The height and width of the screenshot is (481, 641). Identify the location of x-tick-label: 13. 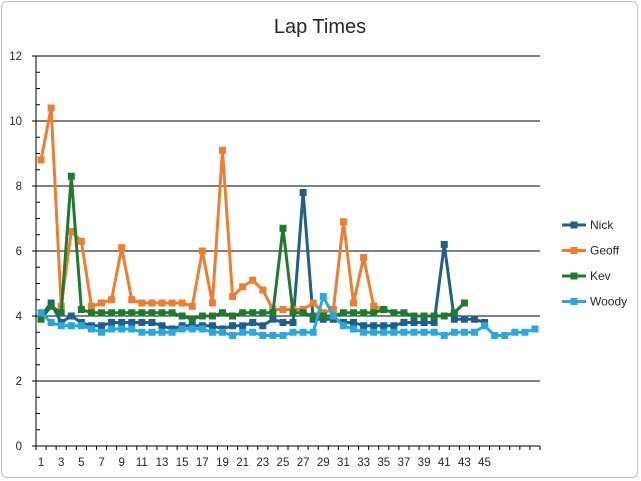
(162, 463).